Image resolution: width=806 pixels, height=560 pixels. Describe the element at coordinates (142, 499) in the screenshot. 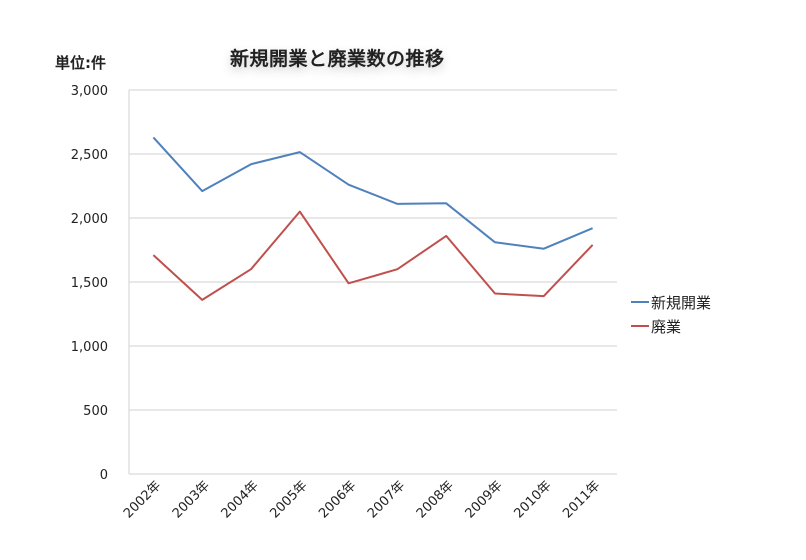

I see `x-tick-label: 2002年` at that location.